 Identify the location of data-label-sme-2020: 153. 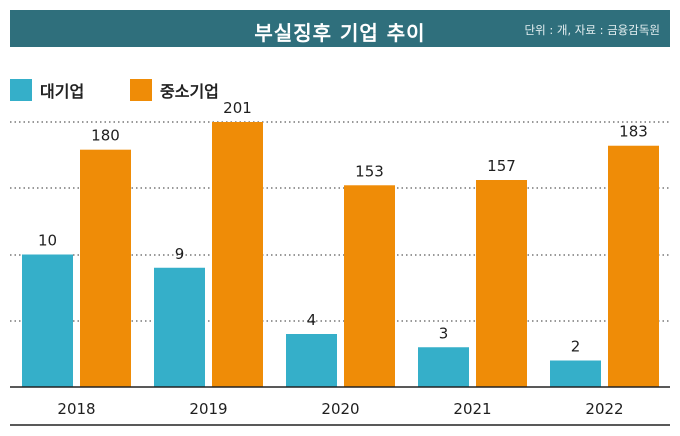
(369, 171).